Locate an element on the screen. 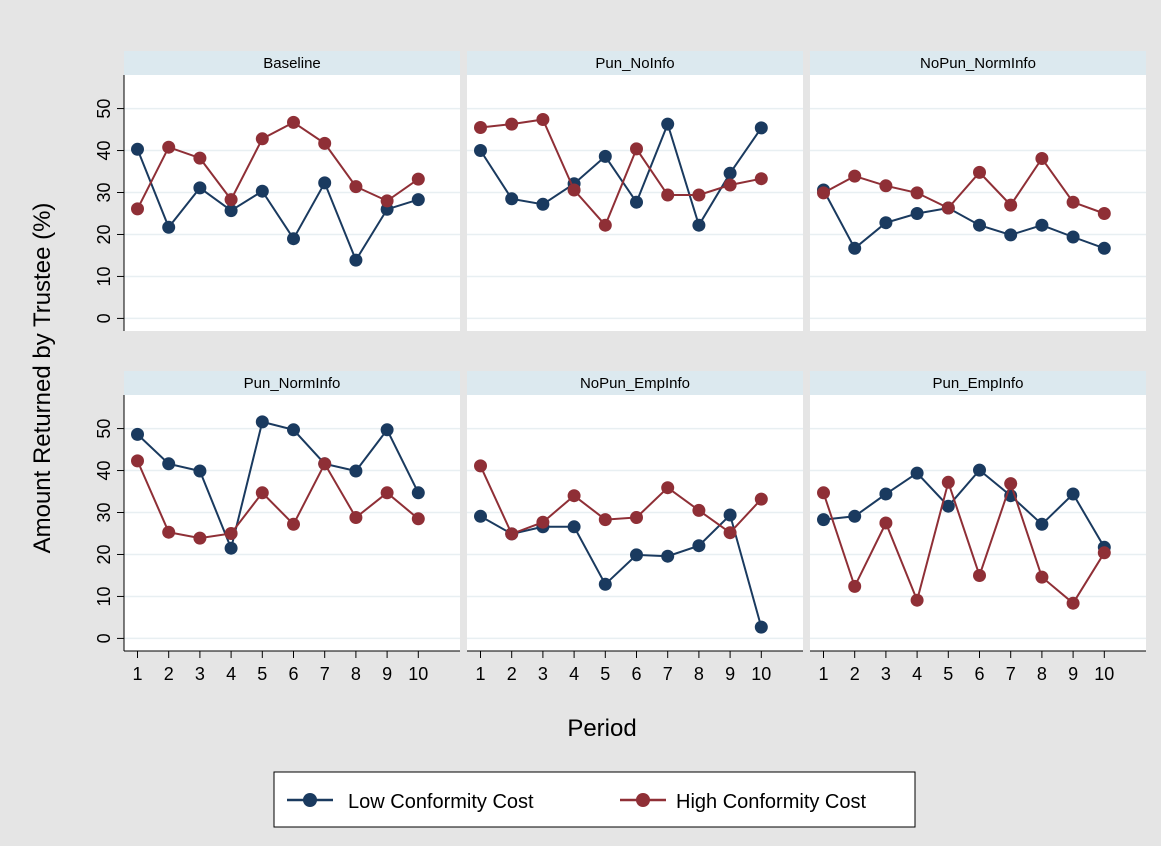 This screenshot has height=846, width=1161. panel-title: Pun_EmpInfo is located at coordinates (978, 383).